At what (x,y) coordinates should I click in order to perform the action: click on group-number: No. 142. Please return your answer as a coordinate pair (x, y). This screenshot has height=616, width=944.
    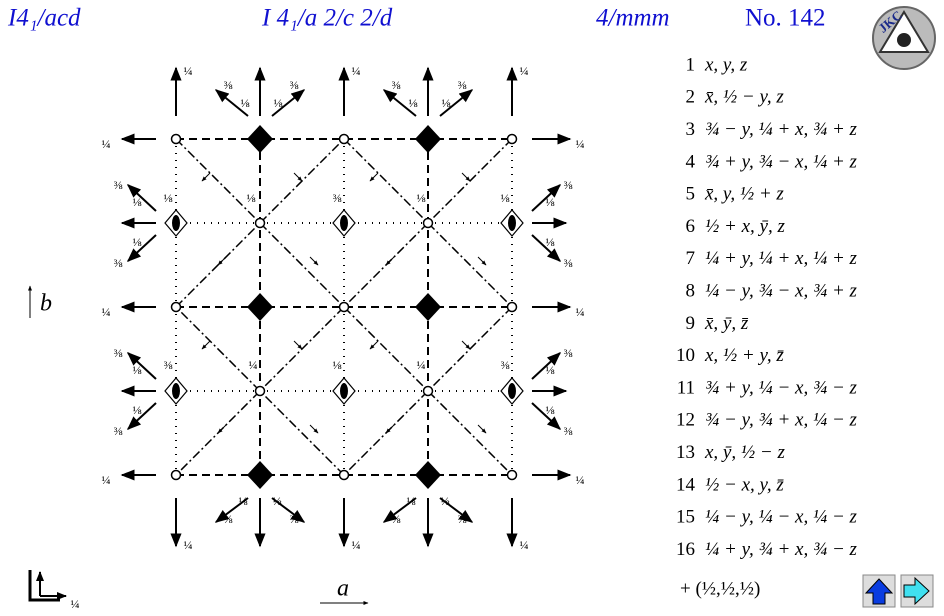
    Looking at the image, I should click on (785, 18).